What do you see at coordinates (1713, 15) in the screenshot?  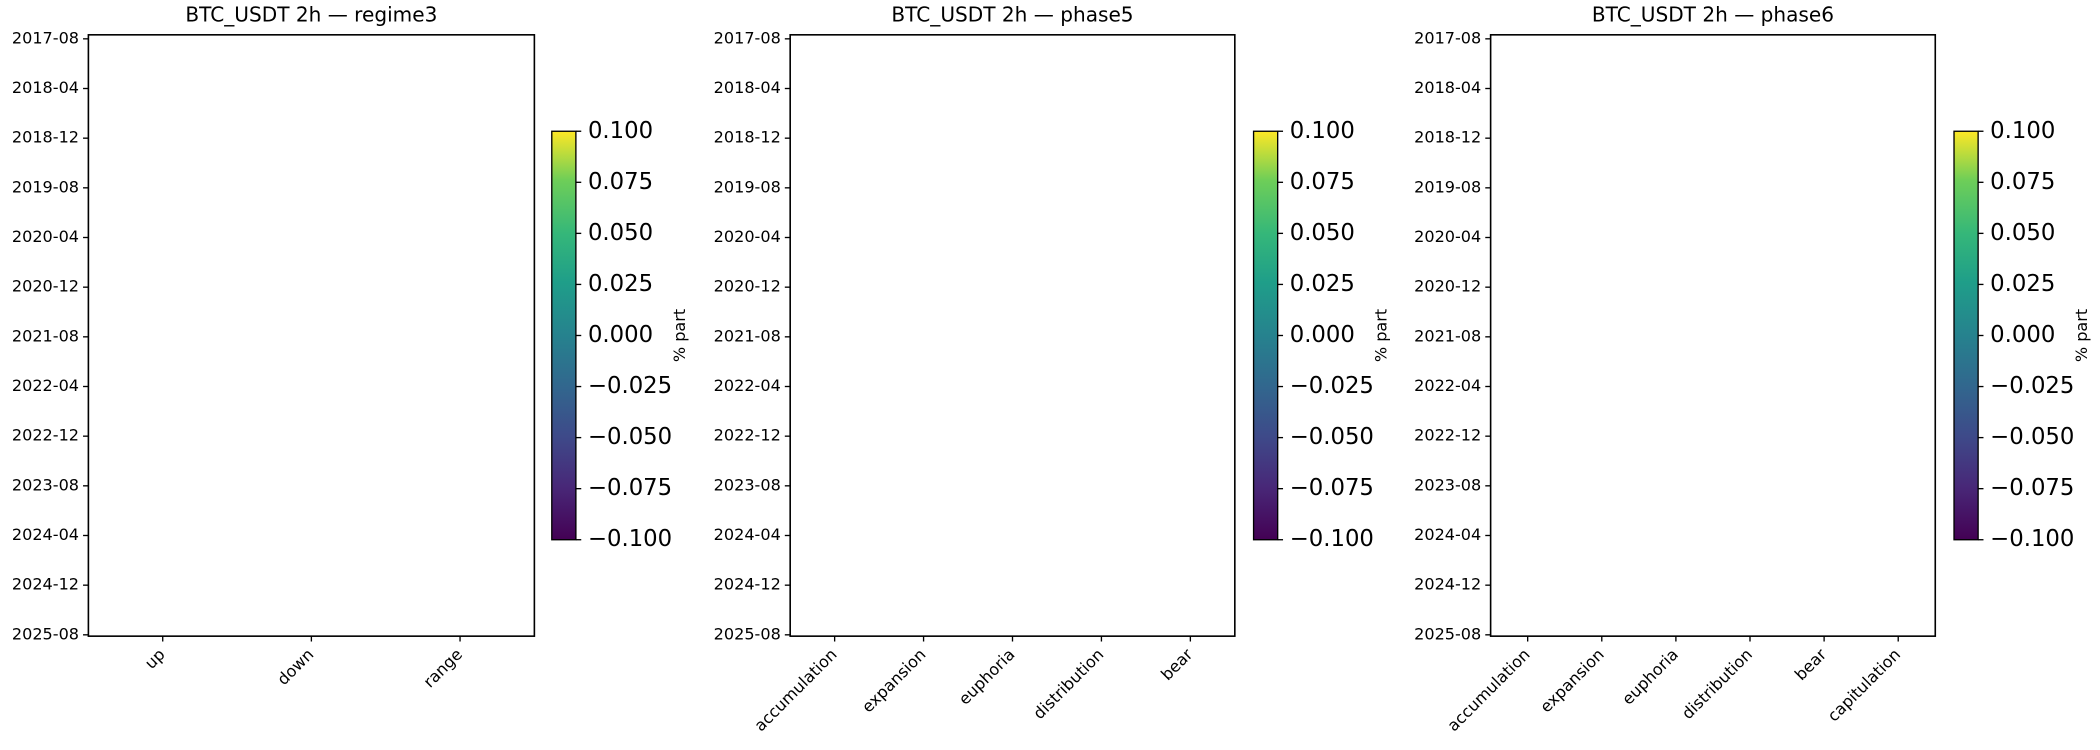 I see `chart-title: BTC_USDT 2h — phase6` at bounding box center [1713, 15].